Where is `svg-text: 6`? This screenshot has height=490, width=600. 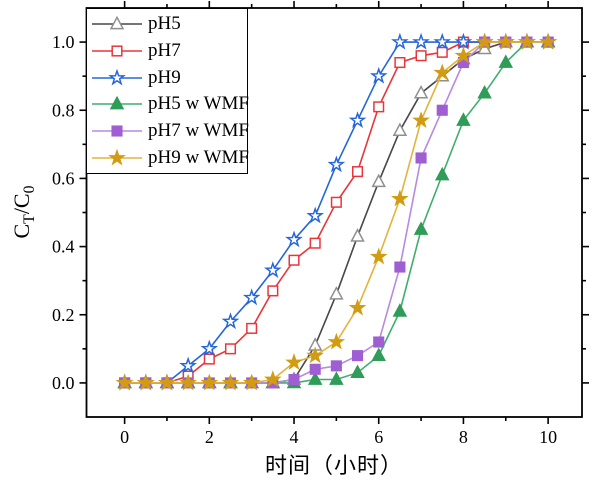
svg-text: 6 is located at coordinates (378, 437).